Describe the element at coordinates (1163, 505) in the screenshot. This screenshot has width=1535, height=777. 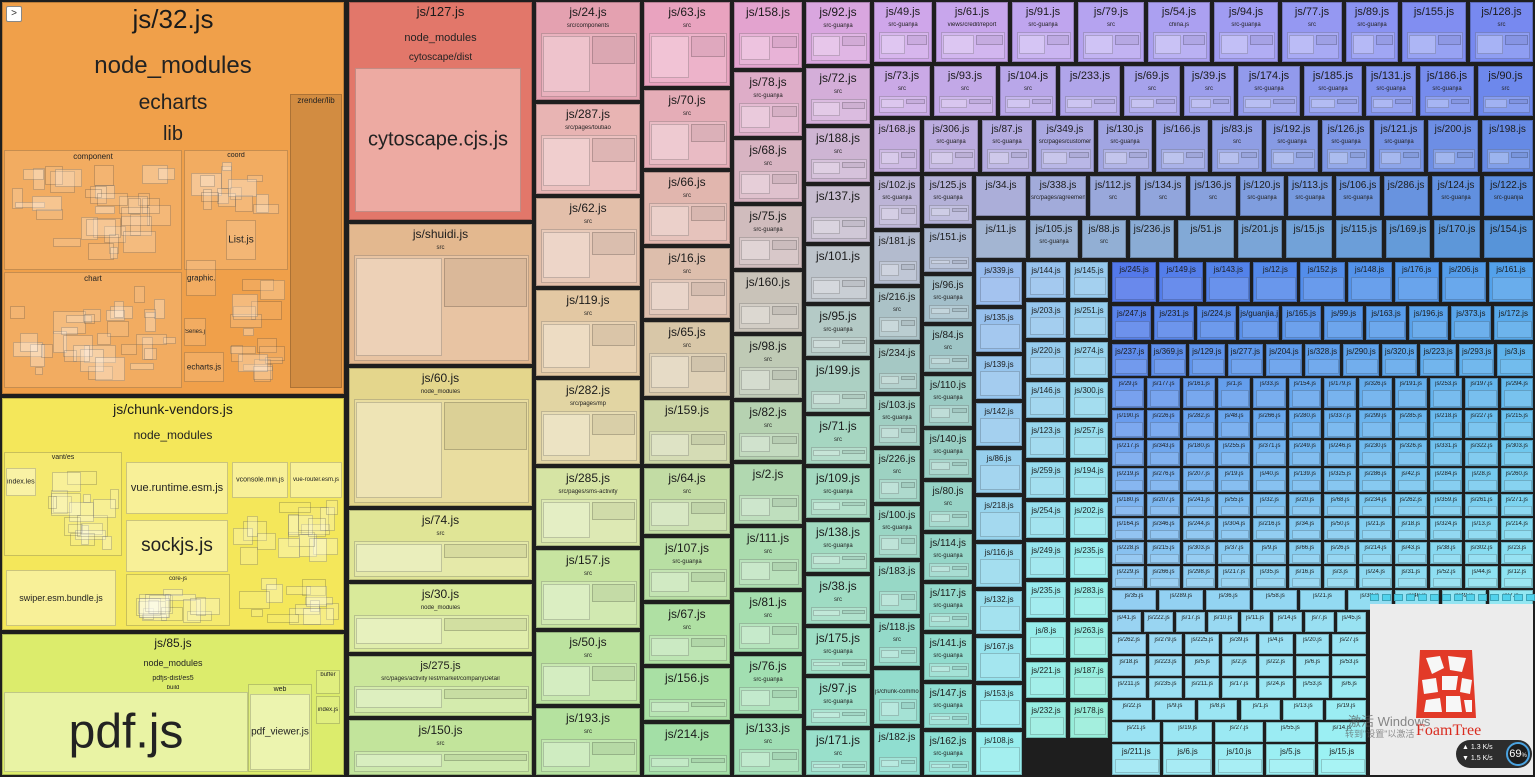
I see `bundle-small: js/207.js` at that location.